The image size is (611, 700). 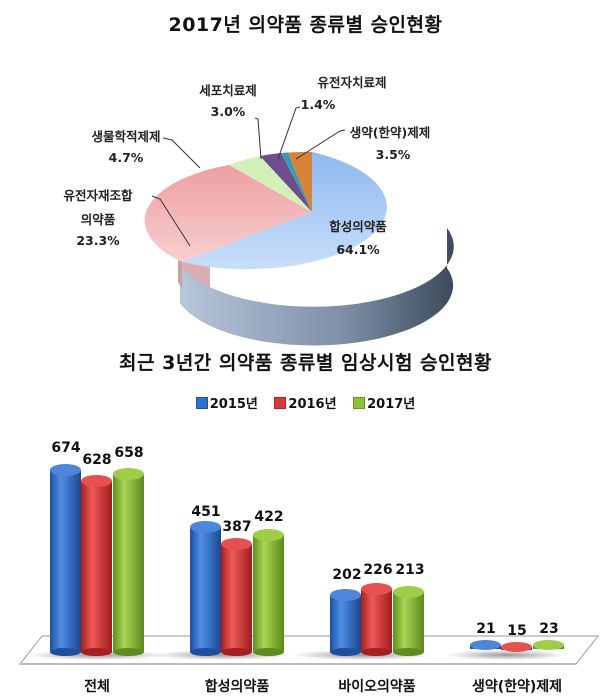 I want to click on bar-legend: 2015년 2016년 2017년, so click(x=305, y=402).